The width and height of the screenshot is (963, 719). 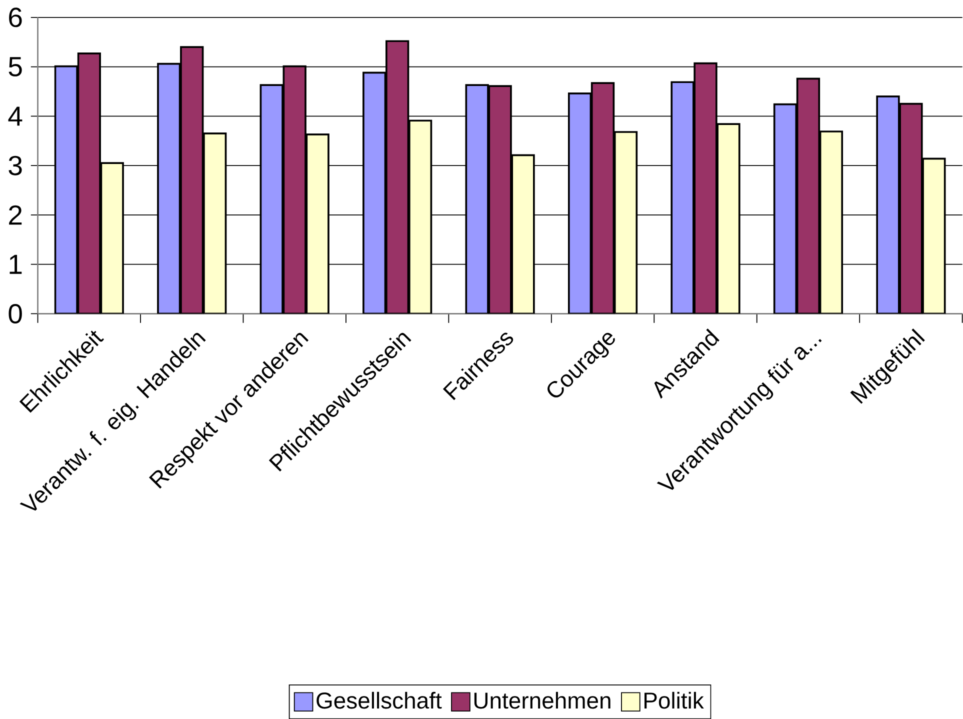 What do you see at coordinates (15, 314) in the screenshot?
I see `y-tick-label: 0` at bounding box center [15, 314].